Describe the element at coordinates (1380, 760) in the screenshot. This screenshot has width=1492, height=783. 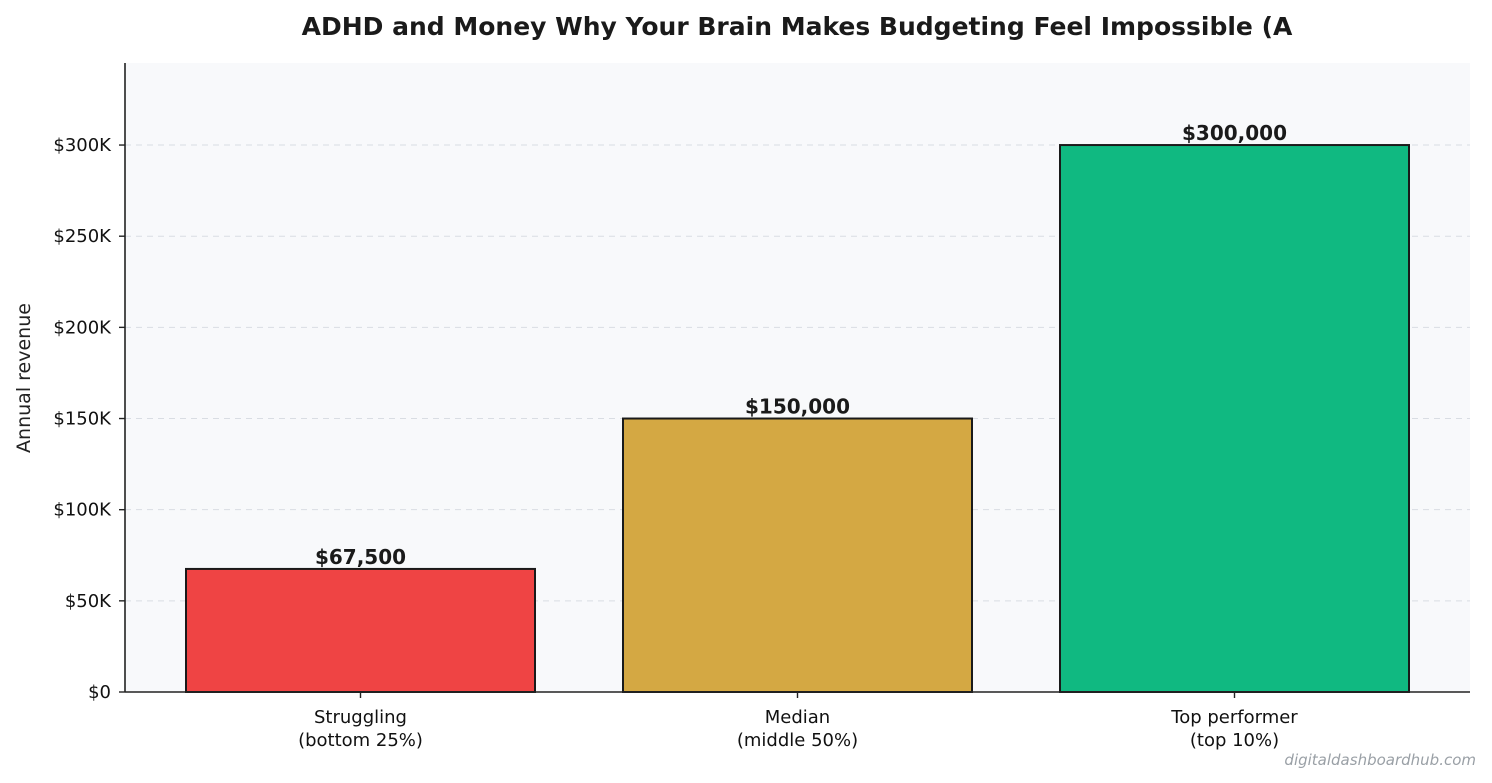
I see `watermark: digitaldashboardhub.com` at that location.